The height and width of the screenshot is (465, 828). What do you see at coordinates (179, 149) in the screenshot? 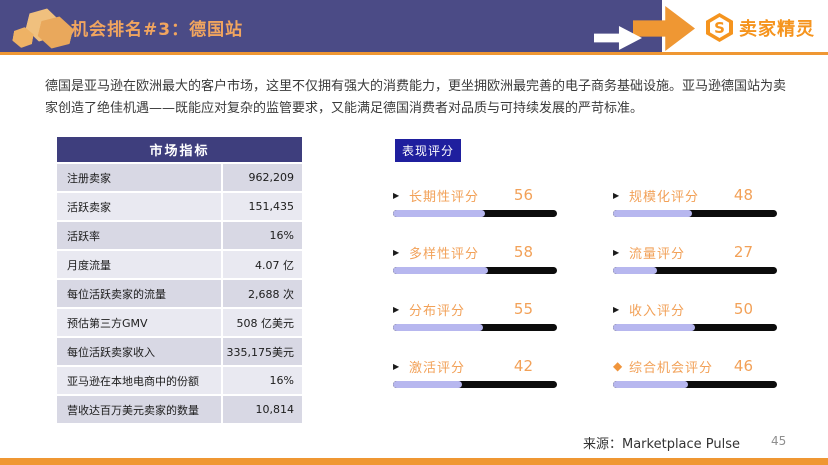
I see `table-header: 市场指标` at bounding box center [179, 149].